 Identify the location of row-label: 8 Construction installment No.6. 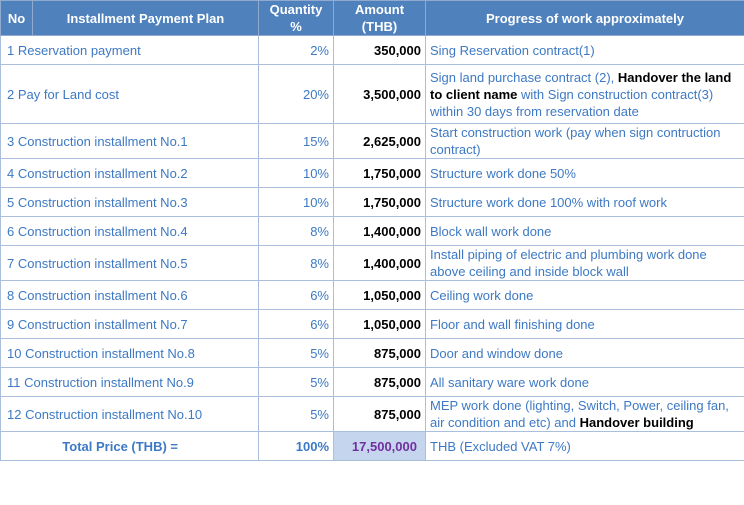
(129, 295).